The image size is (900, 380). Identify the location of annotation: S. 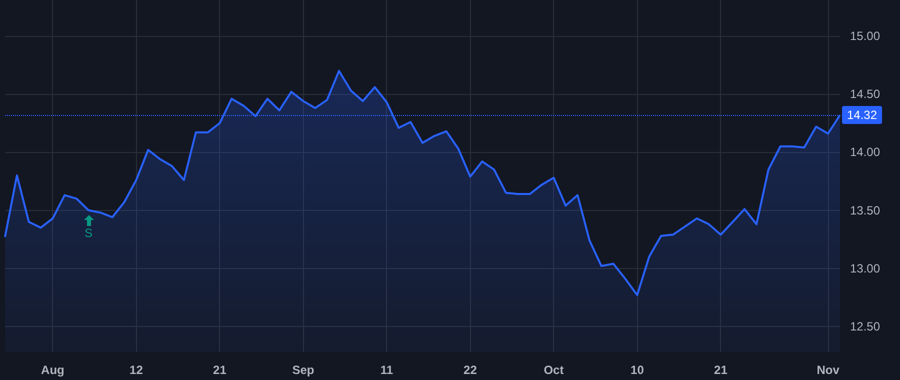
(88, 233).